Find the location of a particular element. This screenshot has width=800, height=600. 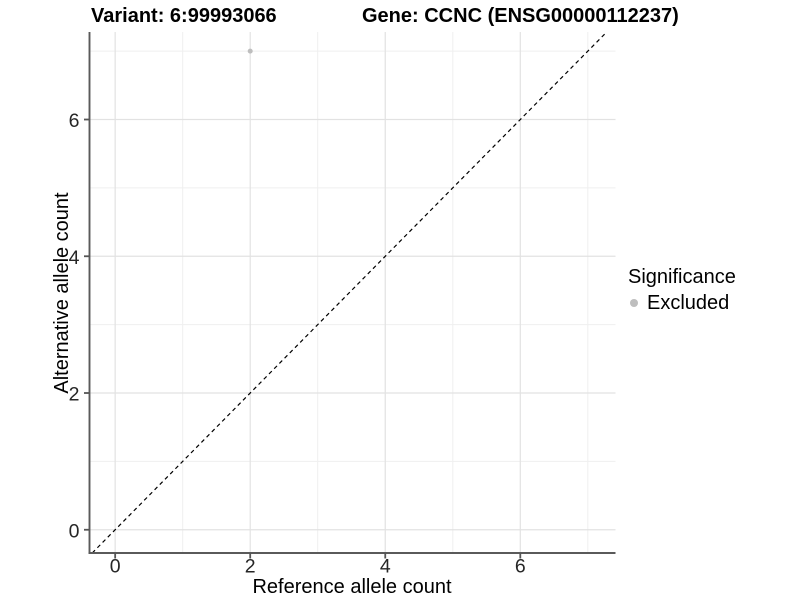

y-tick-label: 0 is located at coordinates (74, 531).